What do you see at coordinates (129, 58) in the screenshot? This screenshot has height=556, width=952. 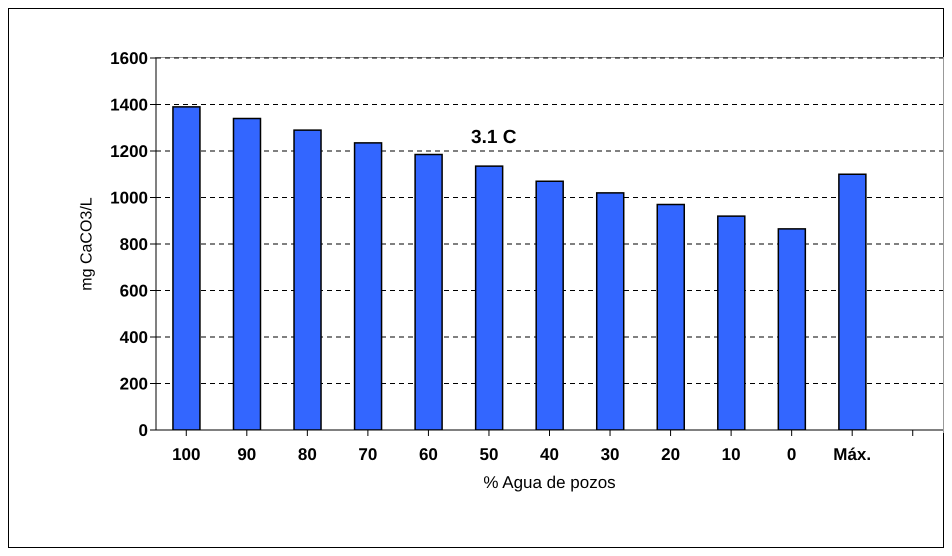 I see `y-tick-label: 1600` at bounding box center [129, 58].